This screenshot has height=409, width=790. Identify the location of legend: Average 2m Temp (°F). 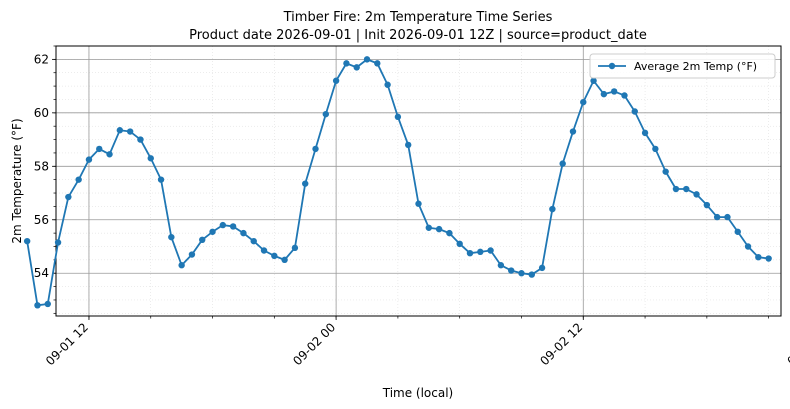
(682, 66).